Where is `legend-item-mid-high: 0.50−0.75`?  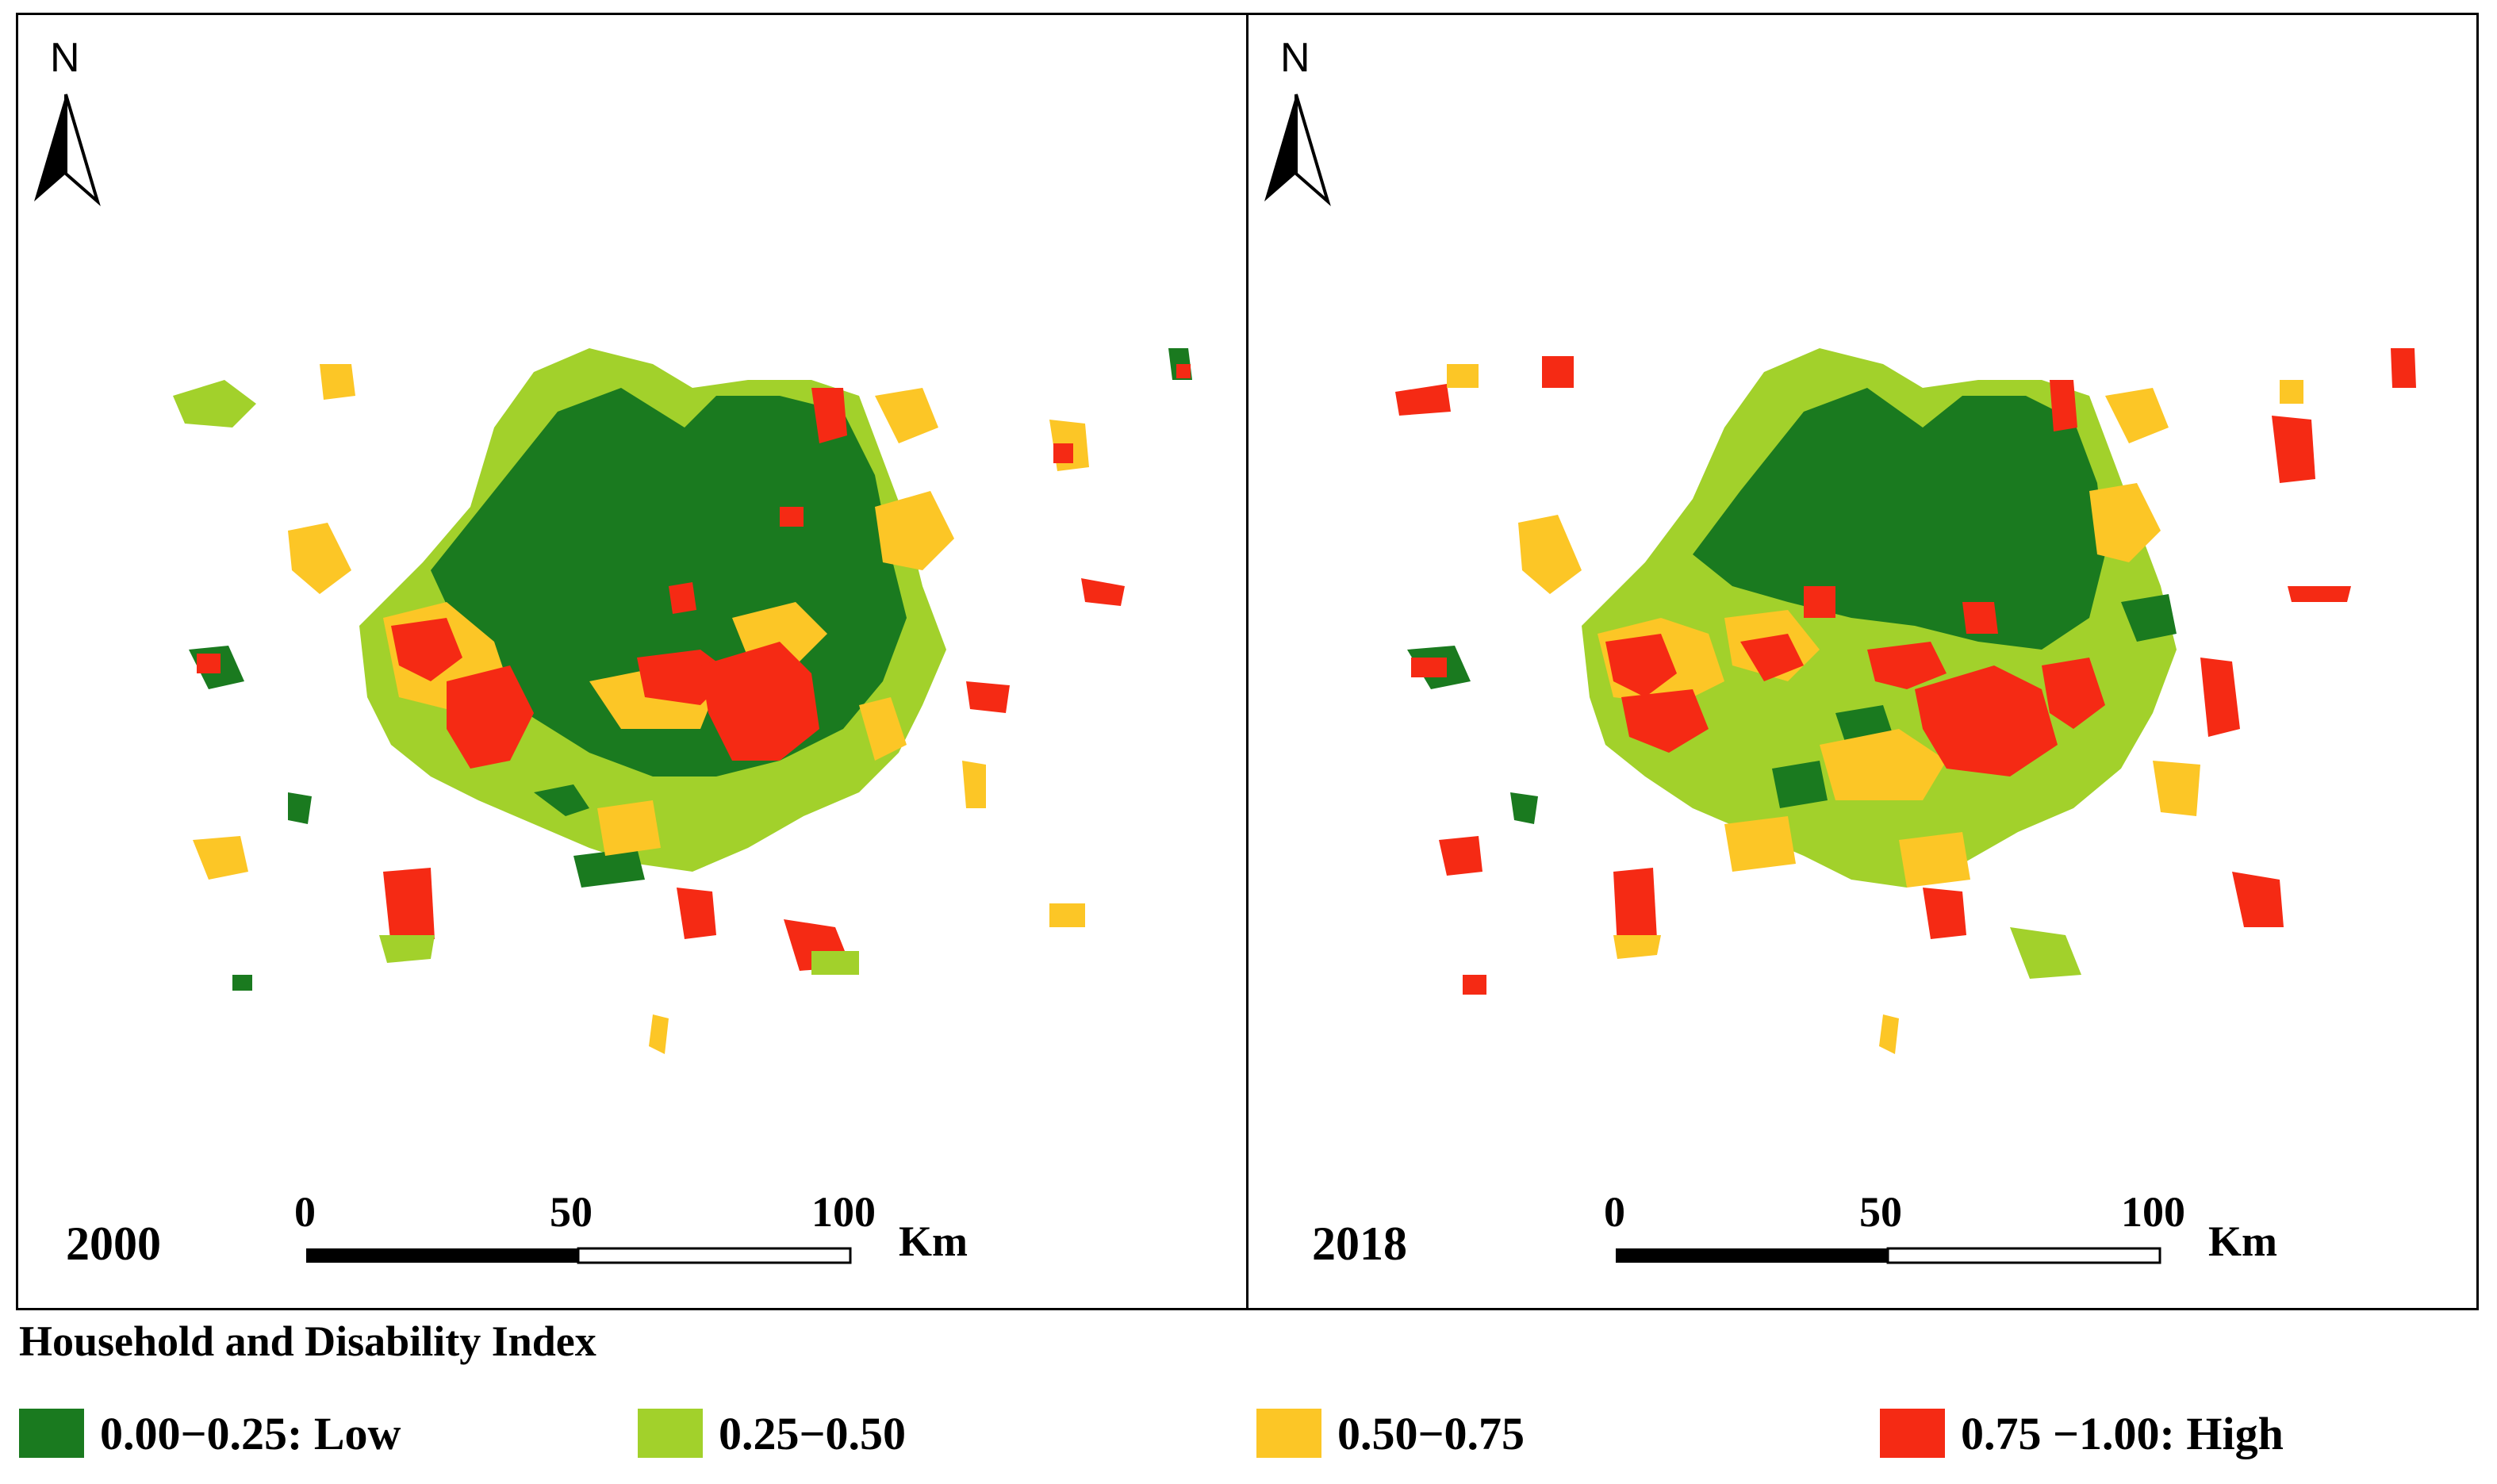
legend-item-mid-high: 0.50−0.75 is located at coordinates (1390, 1433).